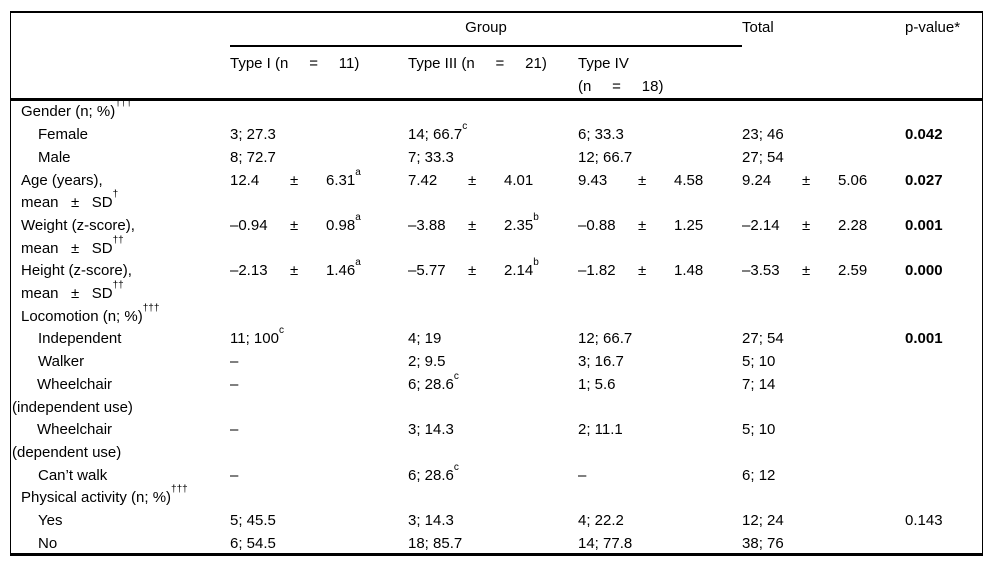  Describe the element at coordinates (600, 430) in the screenshot. I see `cell-text: 2; 11.1` at that location.